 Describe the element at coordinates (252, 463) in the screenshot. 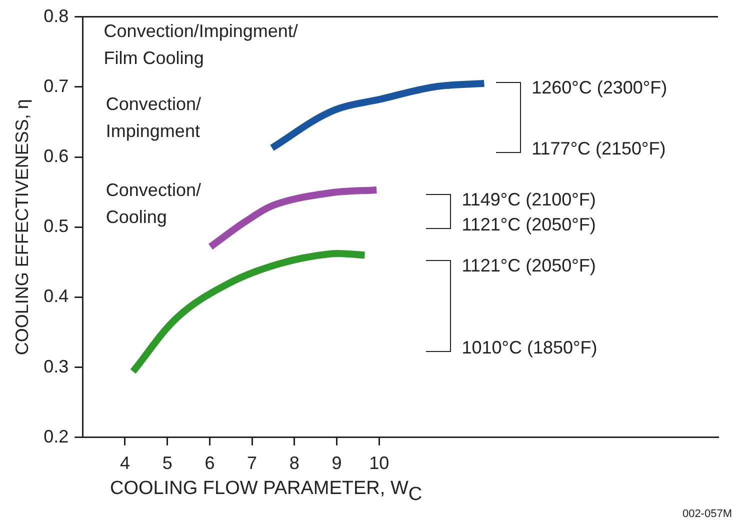

I see `x-tick-label: 7` at that location.